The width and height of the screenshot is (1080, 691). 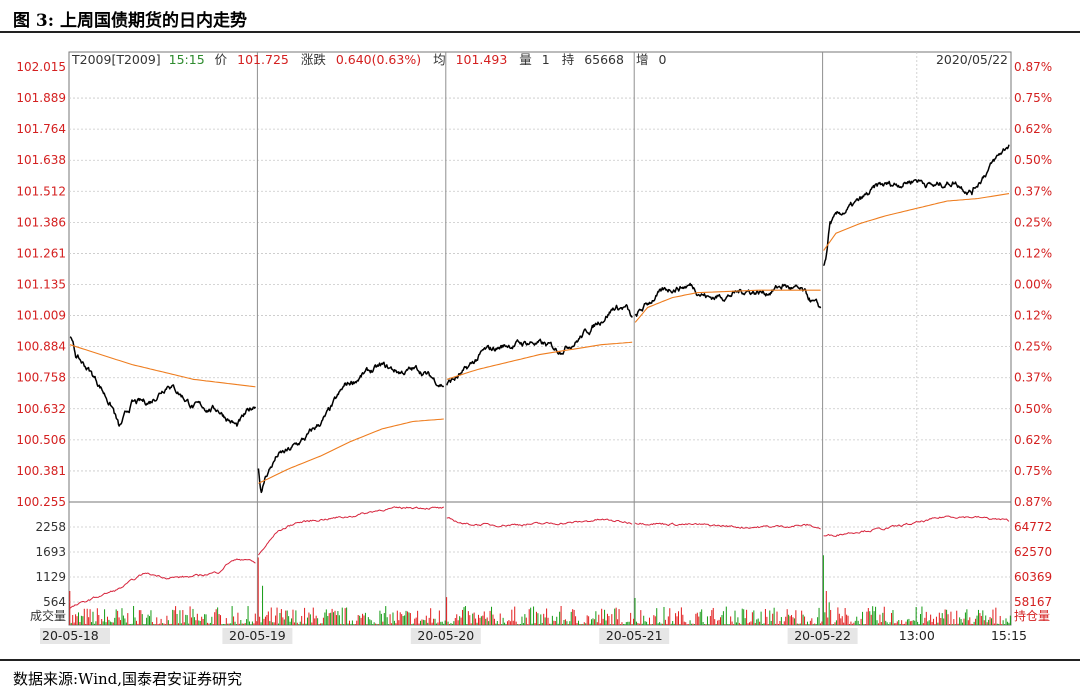 I want to click on average-price-line-day, so click(x=539, y=360).